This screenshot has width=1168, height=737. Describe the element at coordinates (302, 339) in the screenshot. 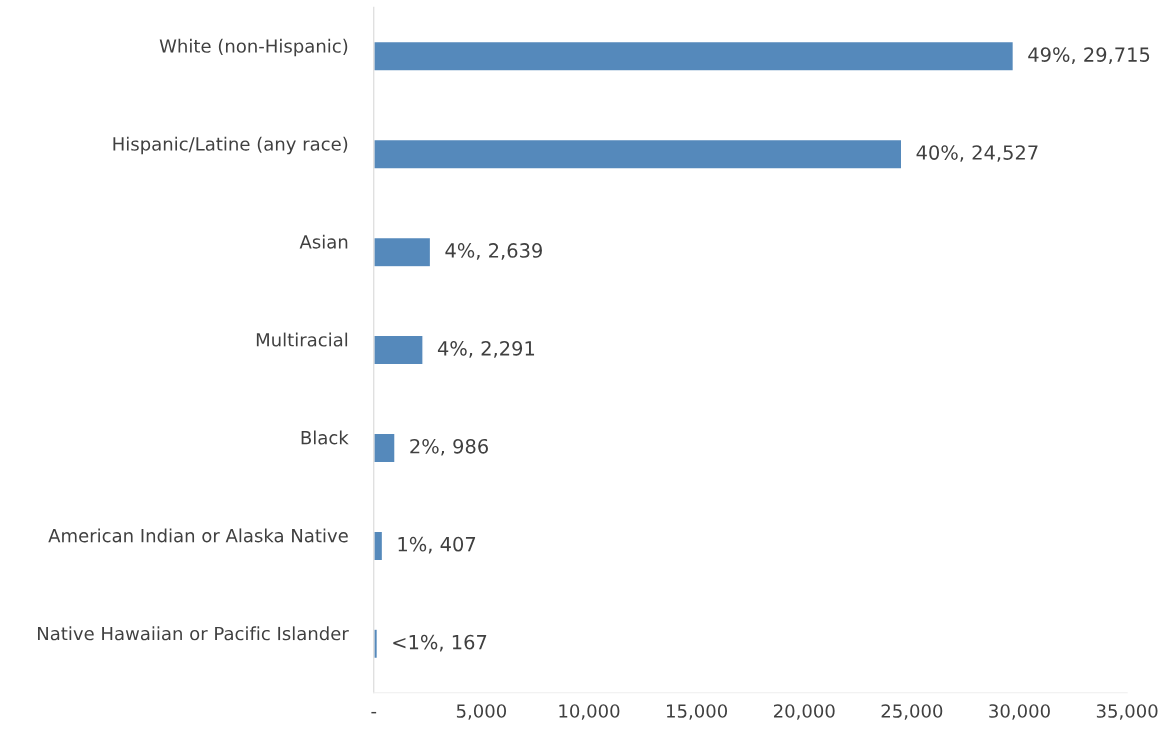

I see `y-tick-label: Multiracial` at that location.